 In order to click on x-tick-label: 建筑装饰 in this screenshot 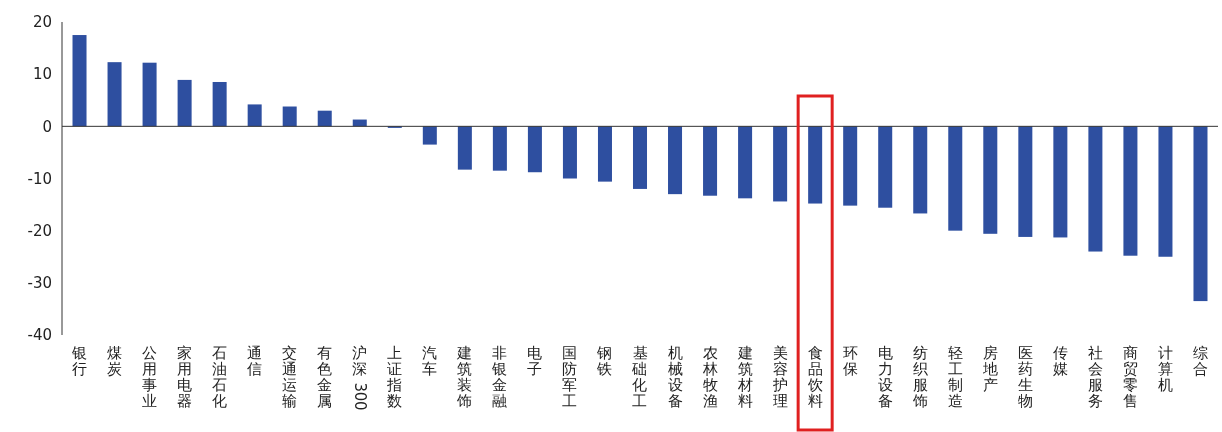, I will do `click(464, 377)`.